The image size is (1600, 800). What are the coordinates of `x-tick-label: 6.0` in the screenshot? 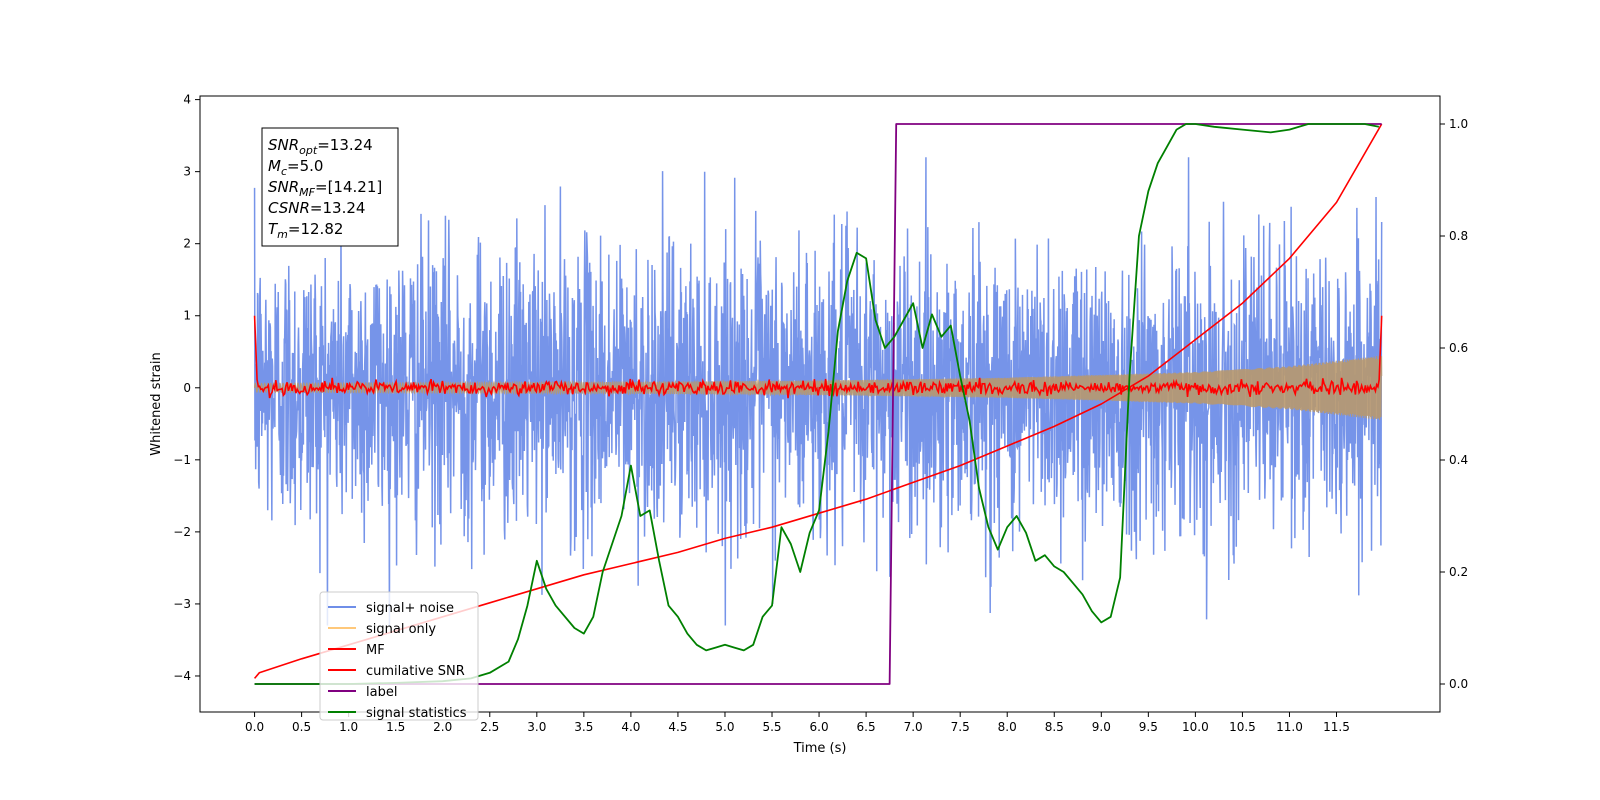 It's located at (819, 727).